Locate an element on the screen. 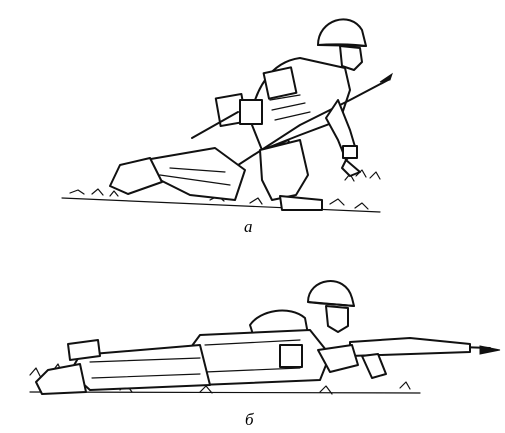  panel-label-a: а is located at coordinates (248, 226).